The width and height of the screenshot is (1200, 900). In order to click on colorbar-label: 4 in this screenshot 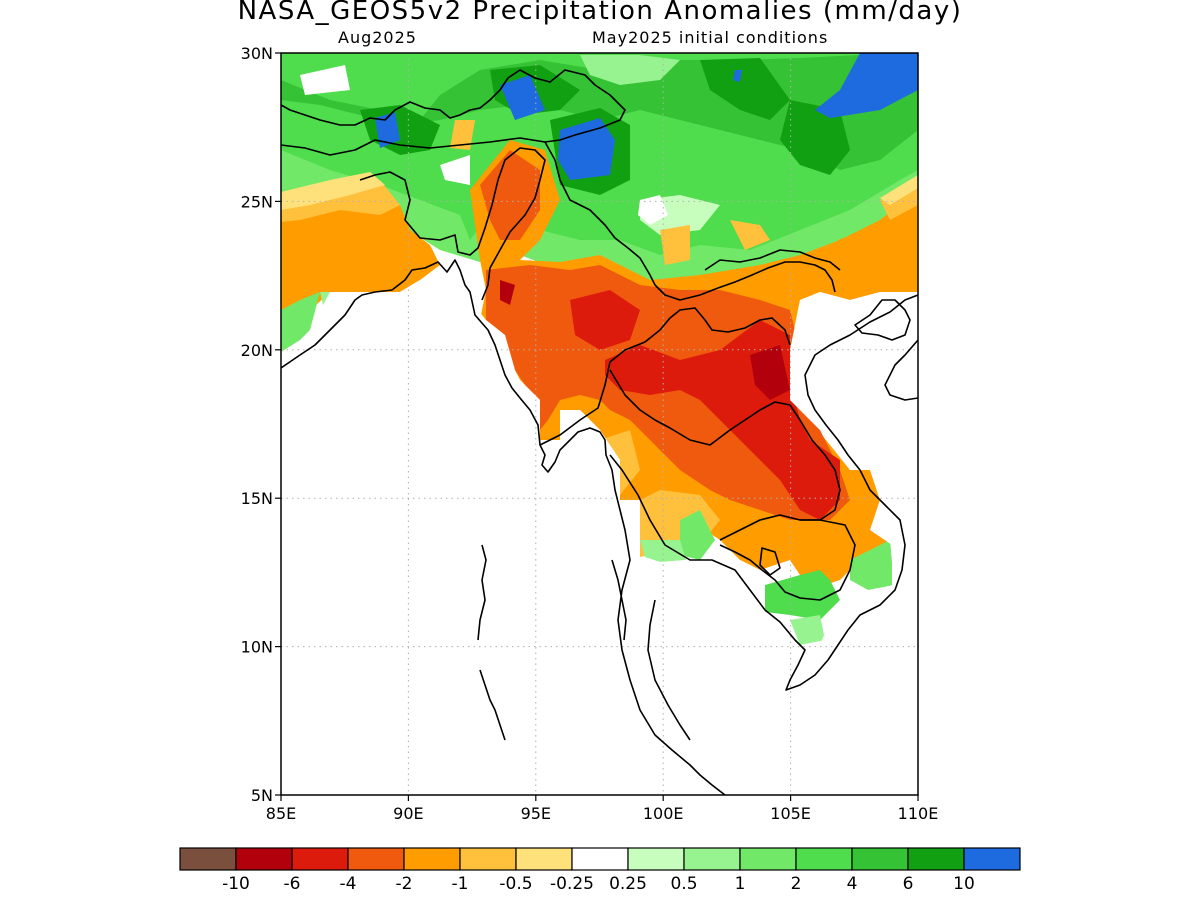, I will do `click(852, 884)`.